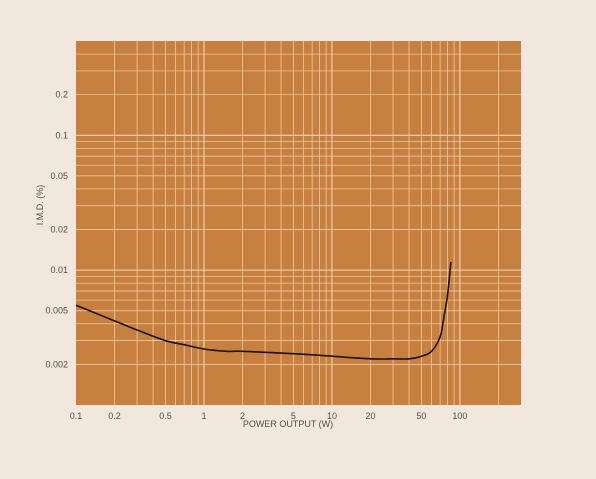 Image resolution: width=596 pixels, height=479 pixels. I want to click on x-tick-label: 0.1, so click(76, 416).